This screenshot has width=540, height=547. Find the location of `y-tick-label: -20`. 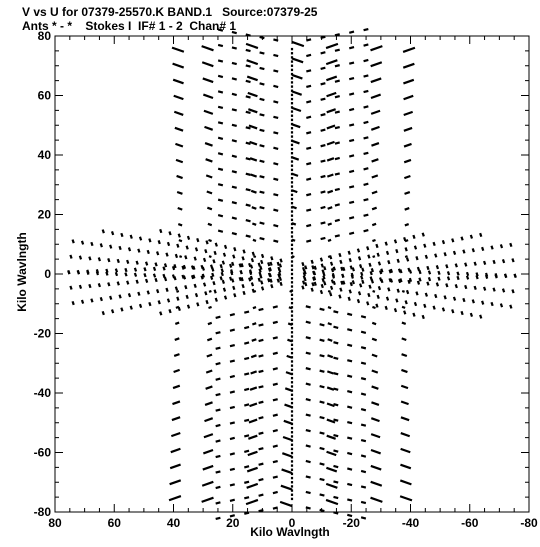

y-tick-label: -20 is located at coordinates (43, 334).